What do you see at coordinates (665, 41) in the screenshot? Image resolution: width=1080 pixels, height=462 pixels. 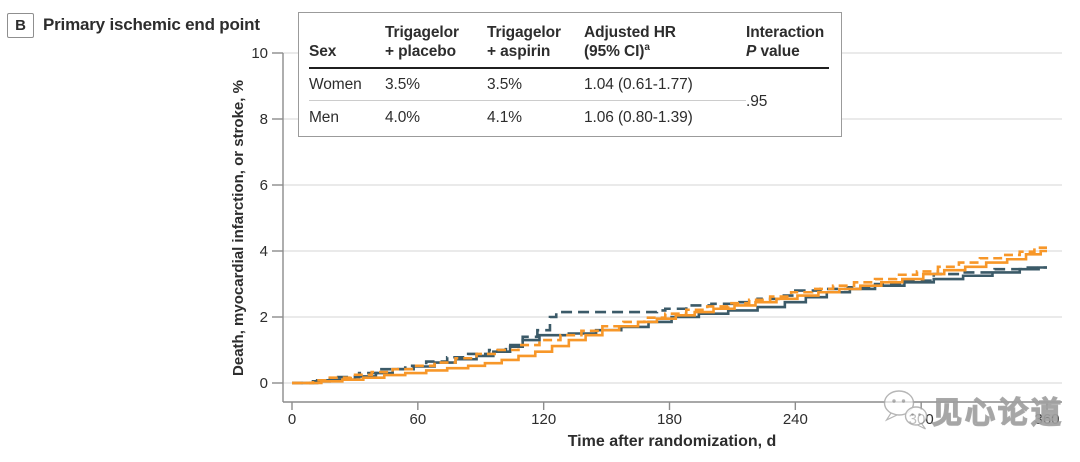 I see `col-header-hr: Adjusted HR (95% CI)a` at bounding box center [665, 41].